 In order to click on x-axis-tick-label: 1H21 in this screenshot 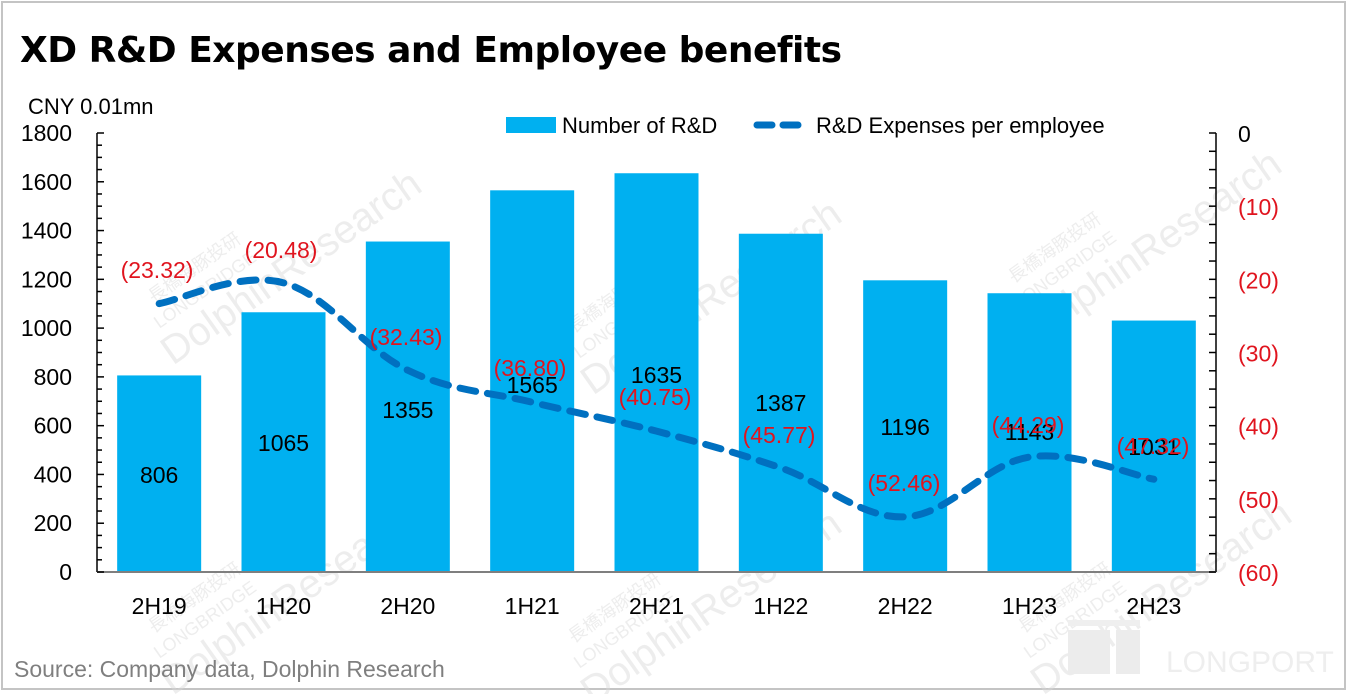, I will do `click(532, 606)`.